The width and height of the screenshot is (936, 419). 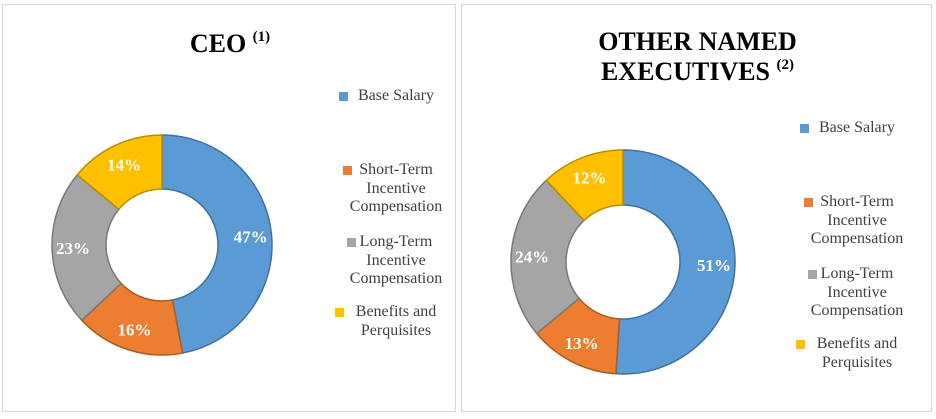 I want to click on other-legend-text-long-term-incentive-line-2: Incentive, so click(x=857, y=292).